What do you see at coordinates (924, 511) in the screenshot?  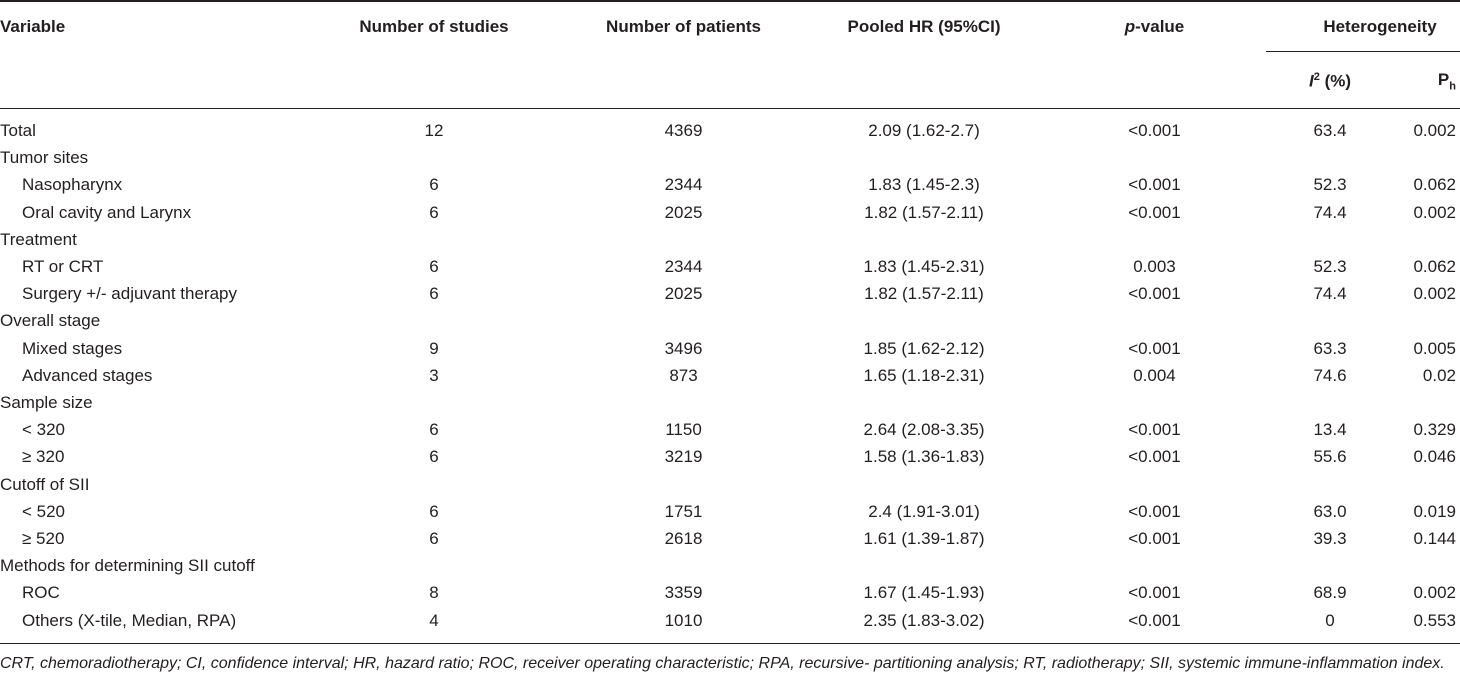 I see `cell-pooled-hr: 2.4 (1.91-3.01)` at bounding box center [924, 511].